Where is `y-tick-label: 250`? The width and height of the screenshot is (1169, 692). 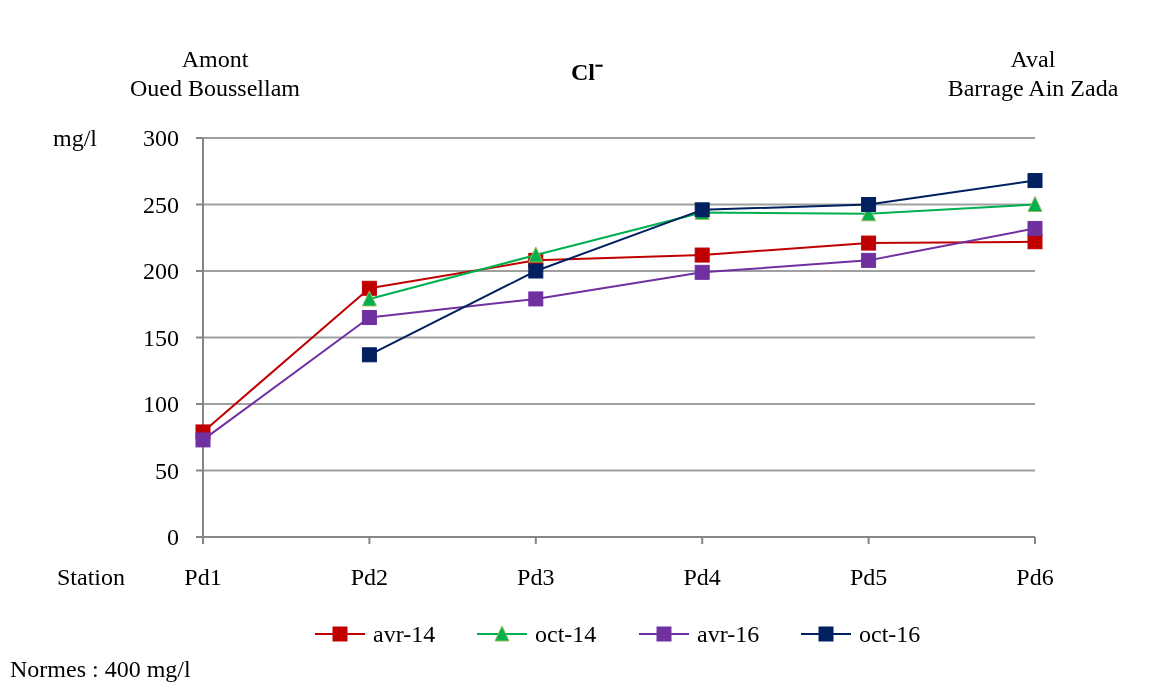
y-tick-label: 250 is located at coordinates (161, 204).